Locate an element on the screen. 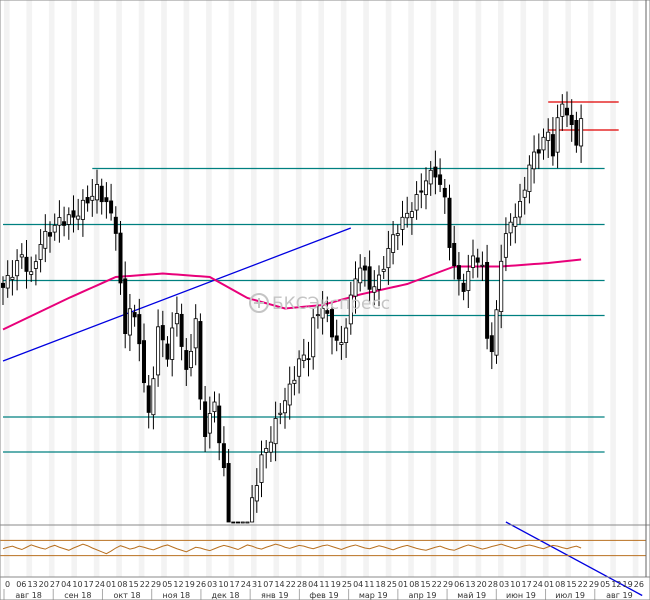 This screenshot has width=650, height=600. x-month-label: ноя 18 is located at coordinates (176, 595).